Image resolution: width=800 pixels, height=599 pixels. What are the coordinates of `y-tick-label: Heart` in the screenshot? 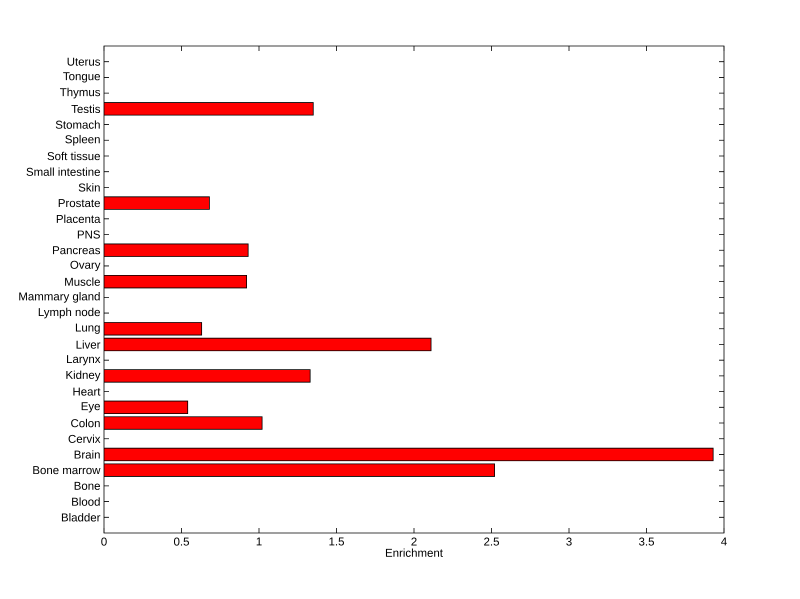 It's located at (86, 392).